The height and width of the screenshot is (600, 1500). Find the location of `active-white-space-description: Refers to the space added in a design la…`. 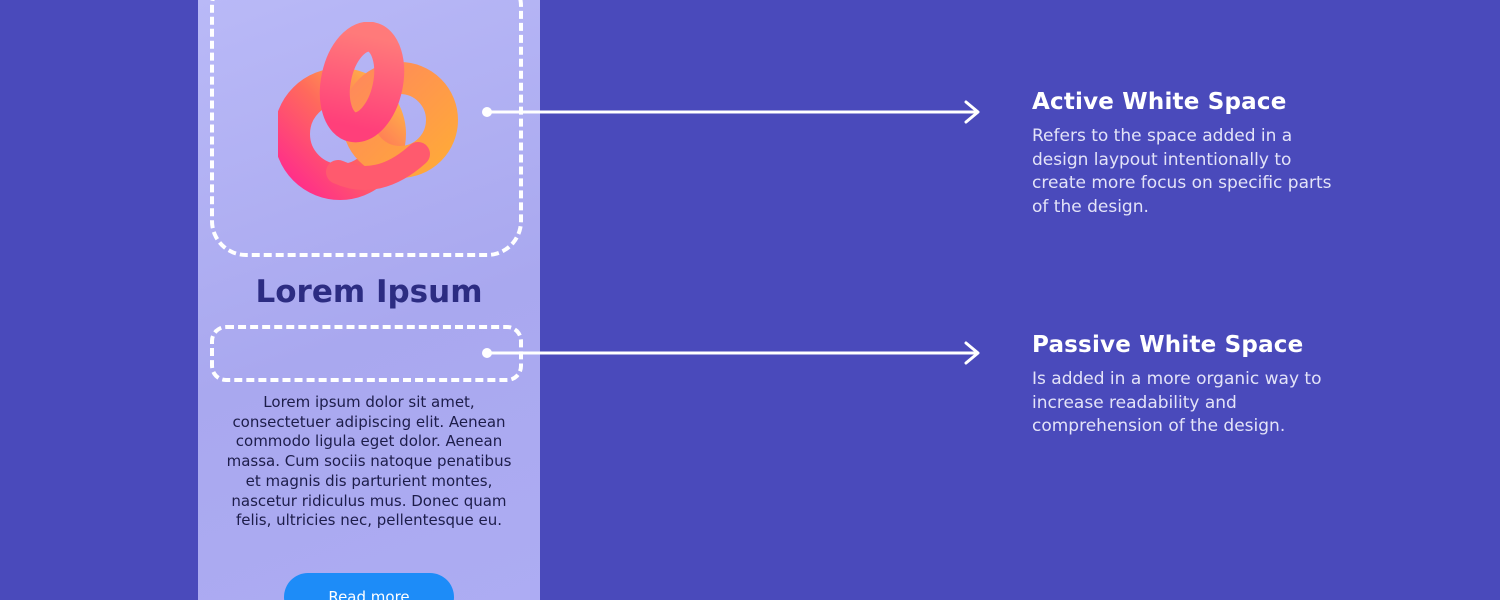

active-white-space-description: Refers to the space added in a design la… is located at coordinates (1182, 171).